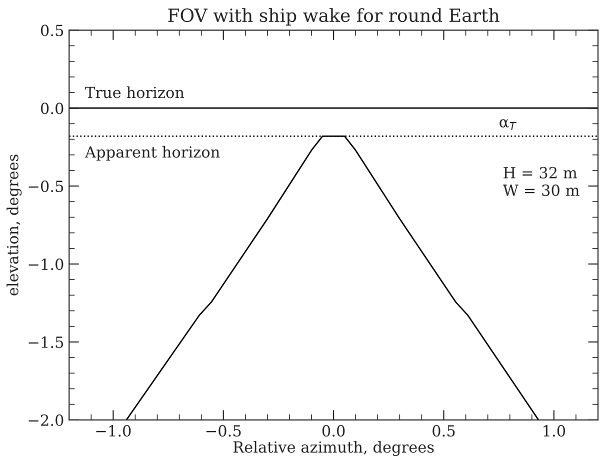 This screenshot has height=464, width=601. I want to click on x-tick-label: −1.0, so click(113, 431).